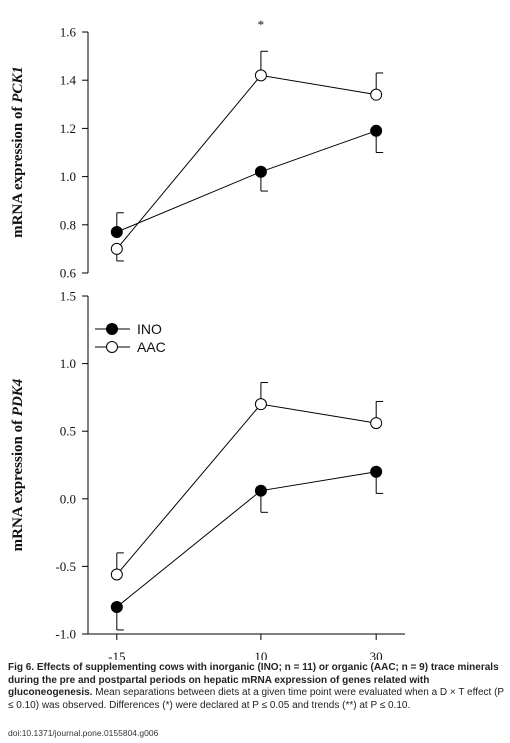 Image resolution: width=510 pixels, height=743 pixels. I want to click on pdk4-y-tick-label: 0.5, so click(68, 431).